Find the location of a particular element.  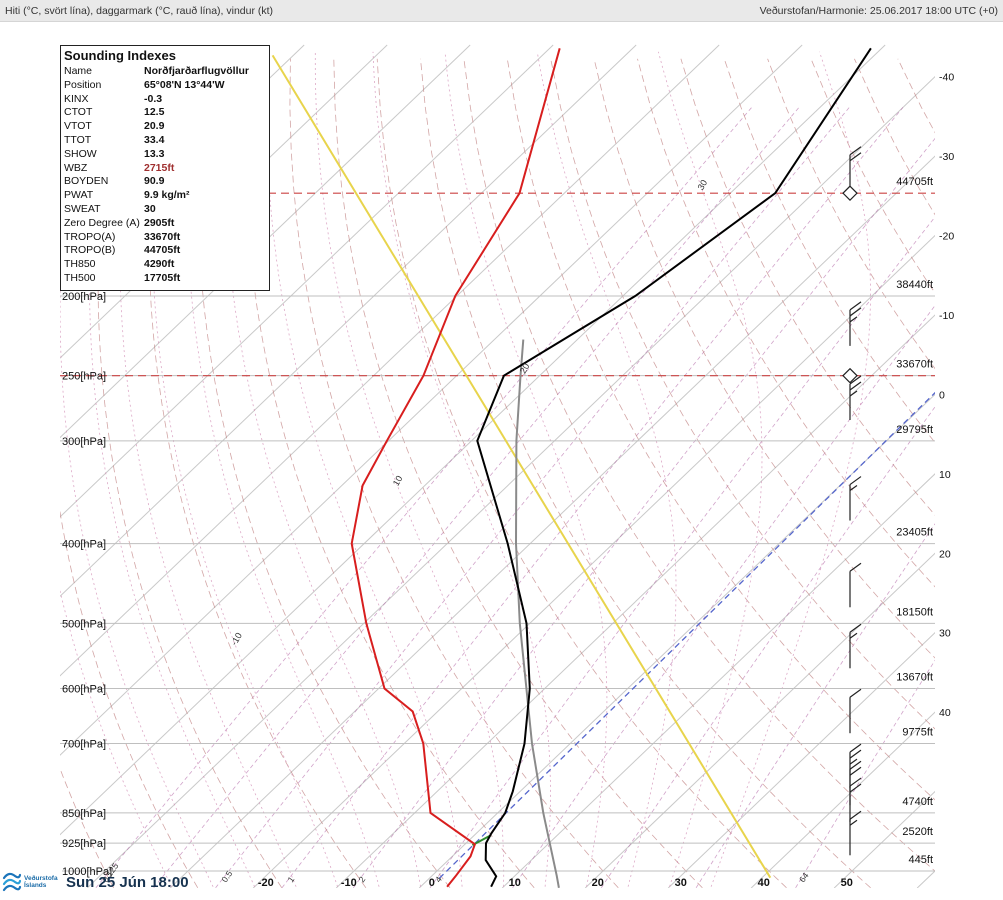

index-row: KINX -0.3 is located at coordinates (165, 100).